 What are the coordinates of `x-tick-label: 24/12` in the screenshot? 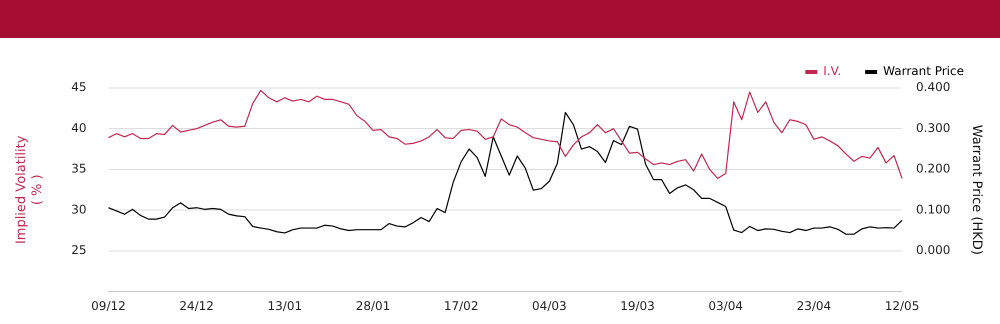 It's located at (196, 305).